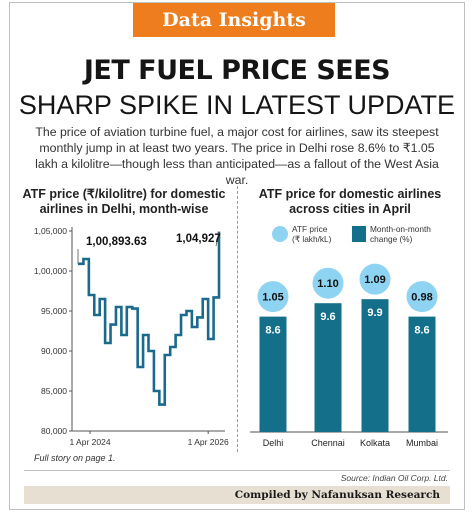 The width and height of the screenshot is (472, 514). What do you see at coordinates (312, 239) in the screenshot?
I see `legend-price-label-2: (₹ lakh/kL)` at bounding box center [312, 239].